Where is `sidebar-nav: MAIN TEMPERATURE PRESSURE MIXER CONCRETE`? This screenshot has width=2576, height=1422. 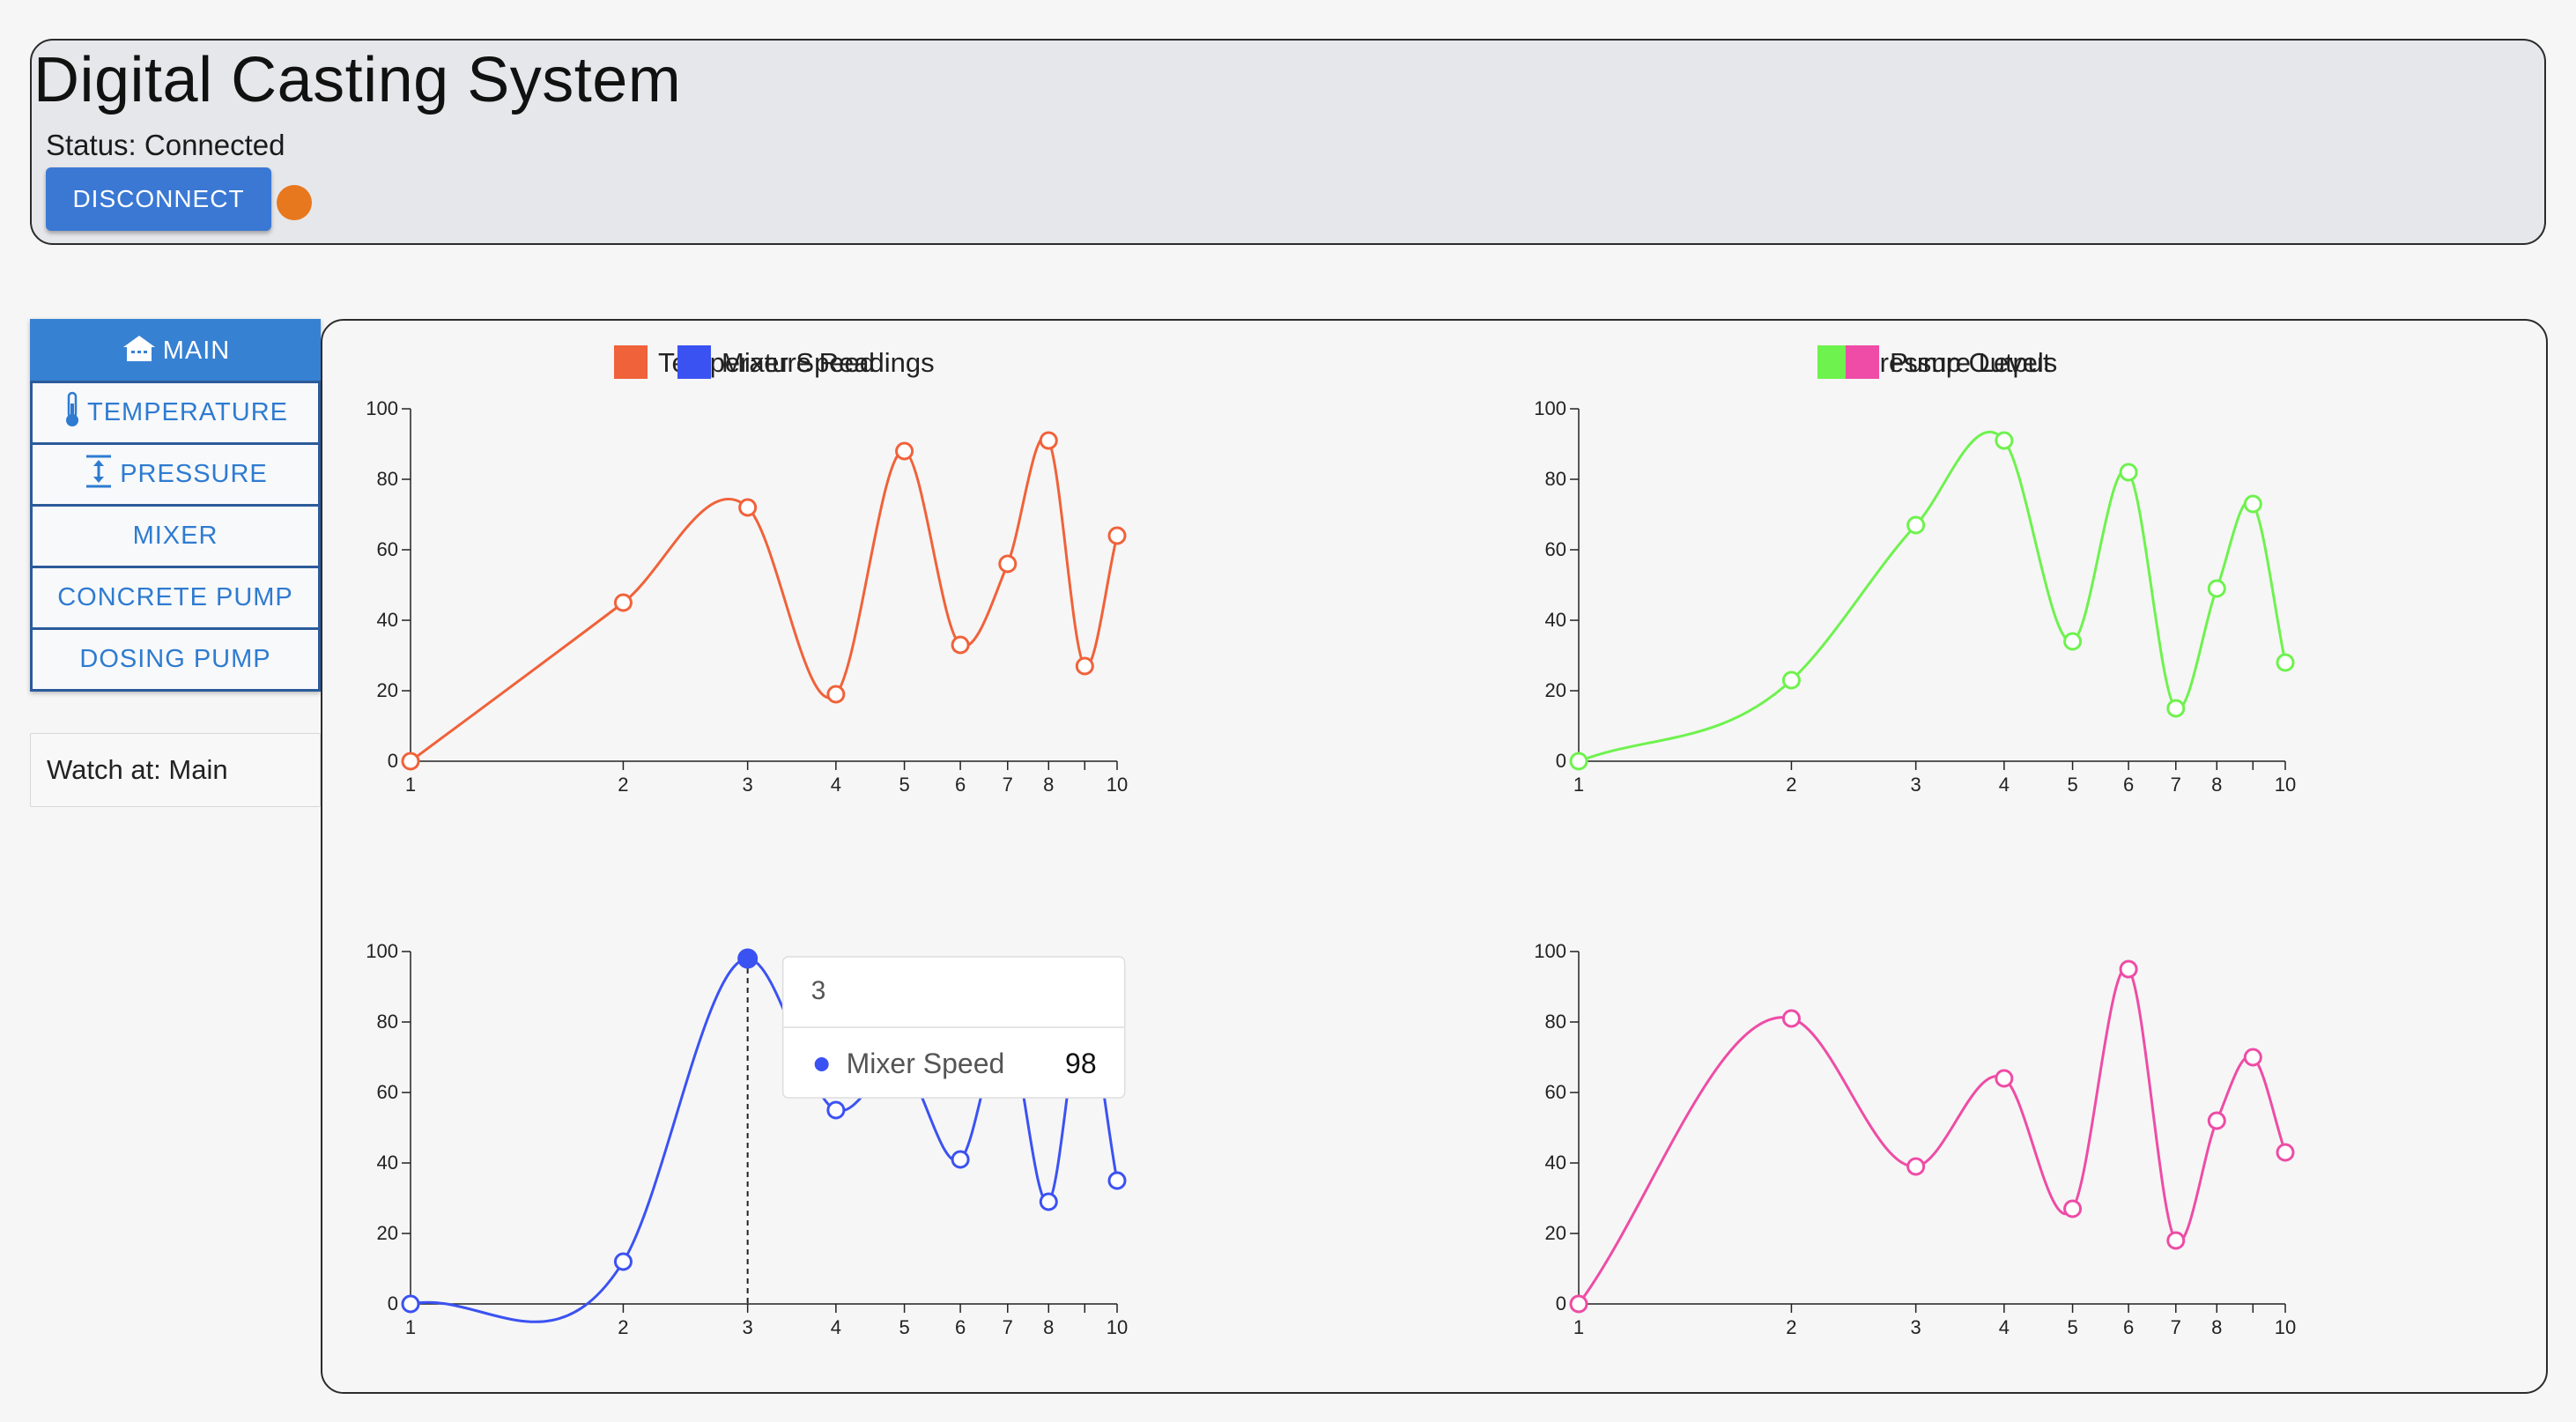 sidebar-nav: MAIN TEMPERATURE PRESSURE MIXER CONCRETE is located at coordinates (176, 505).